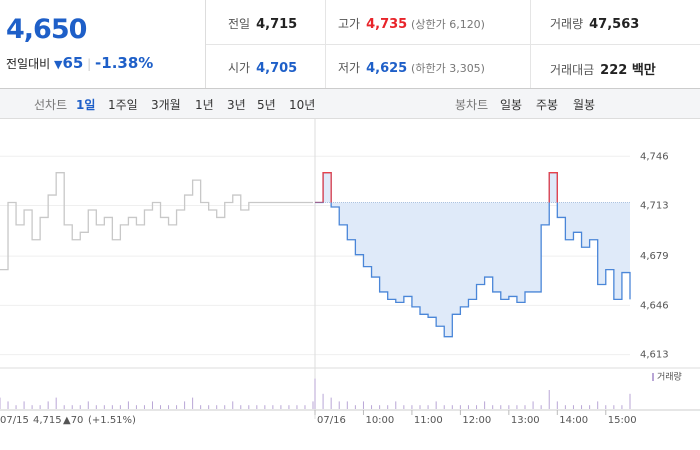  I want to click on change-pct: -1.38%, so click(124, 63).